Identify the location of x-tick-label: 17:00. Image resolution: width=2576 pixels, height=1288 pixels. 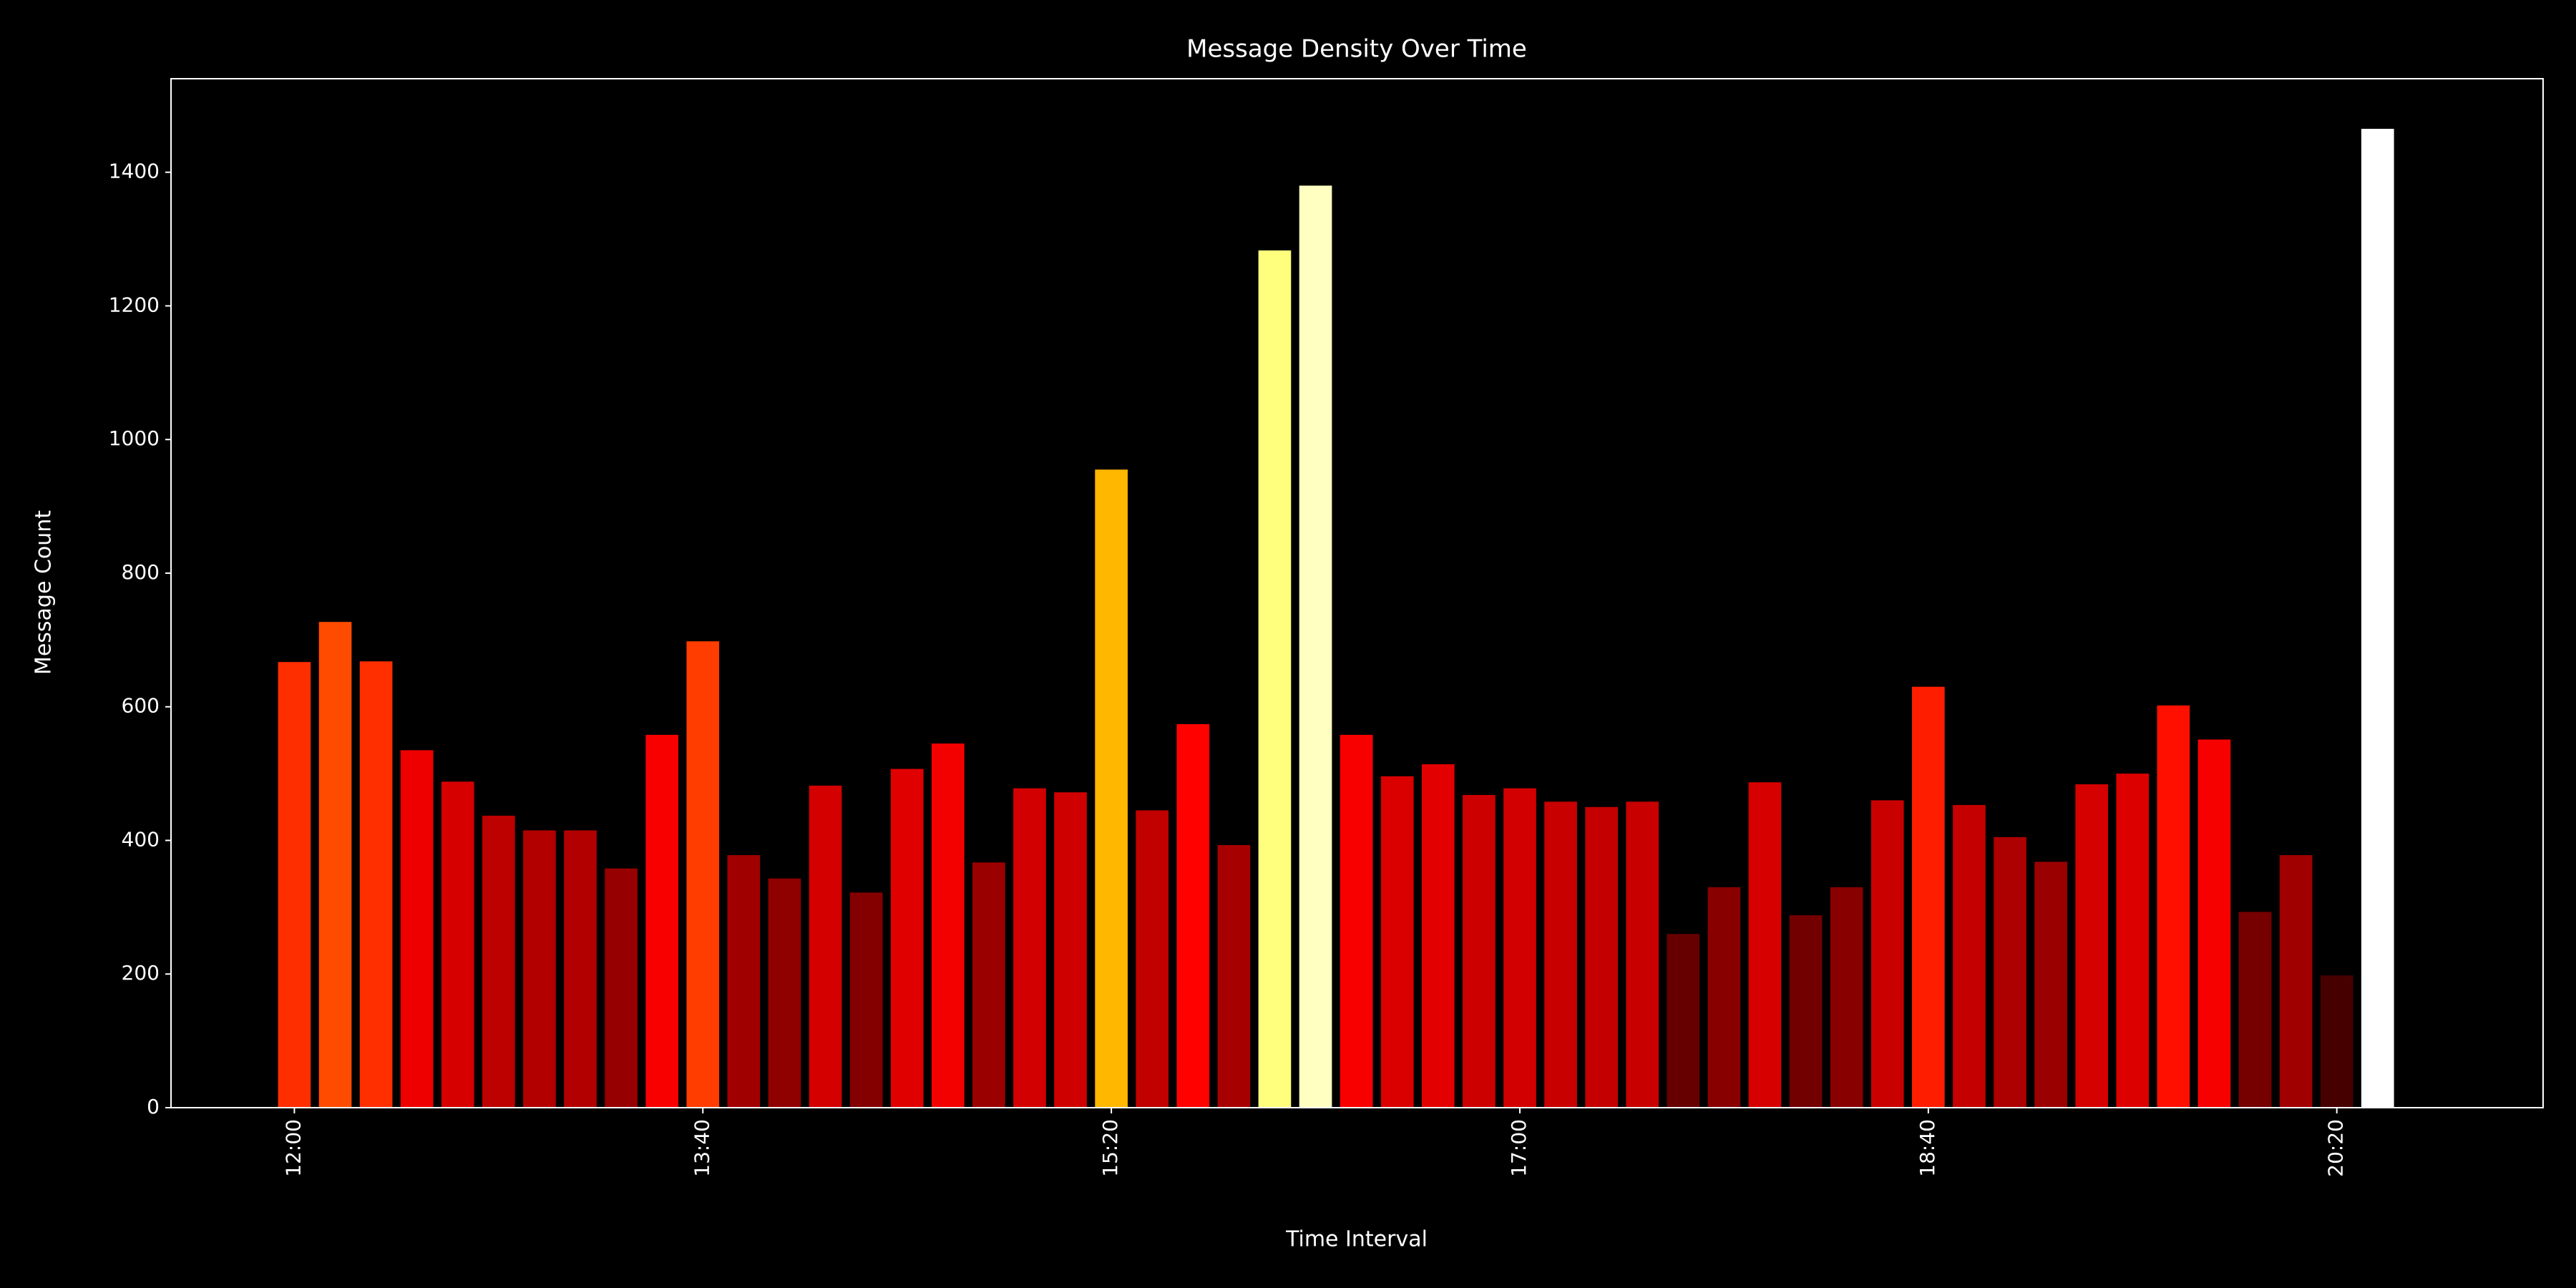
(1519, 1148).